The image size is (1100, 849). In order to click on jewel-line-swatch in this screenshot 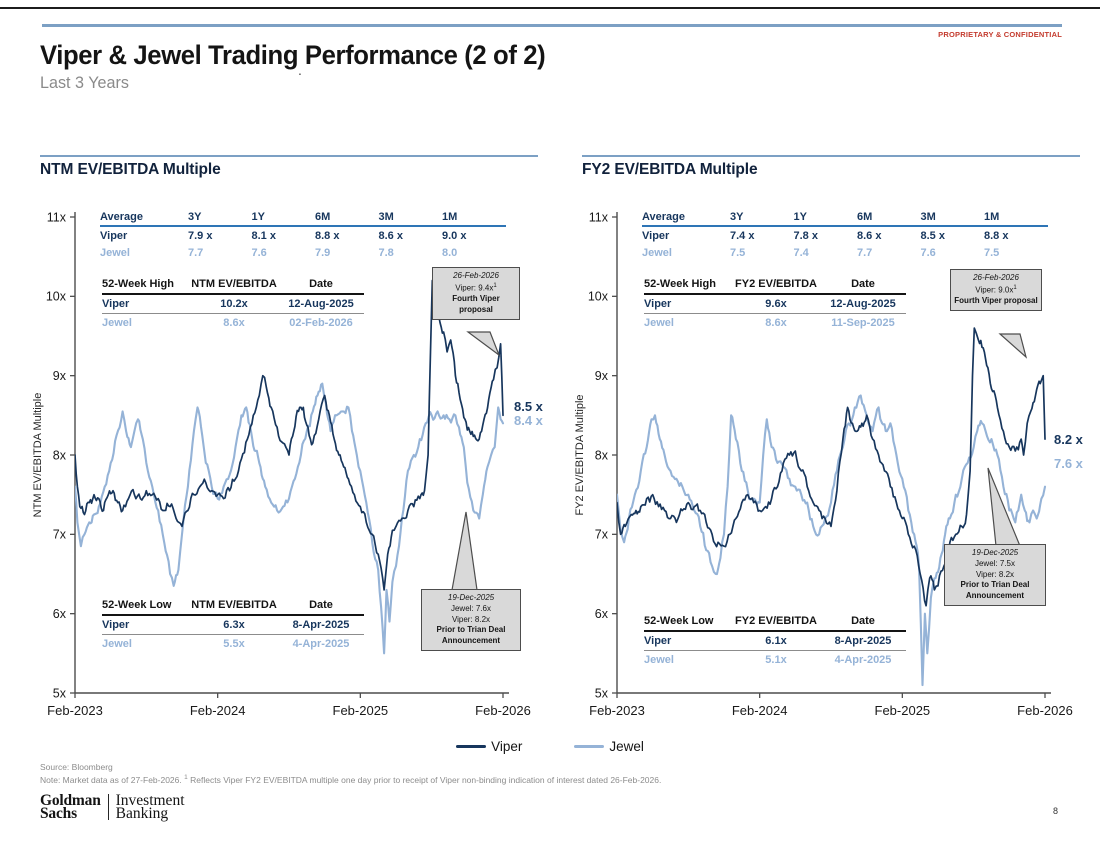, I will do `click(589, 746)`.